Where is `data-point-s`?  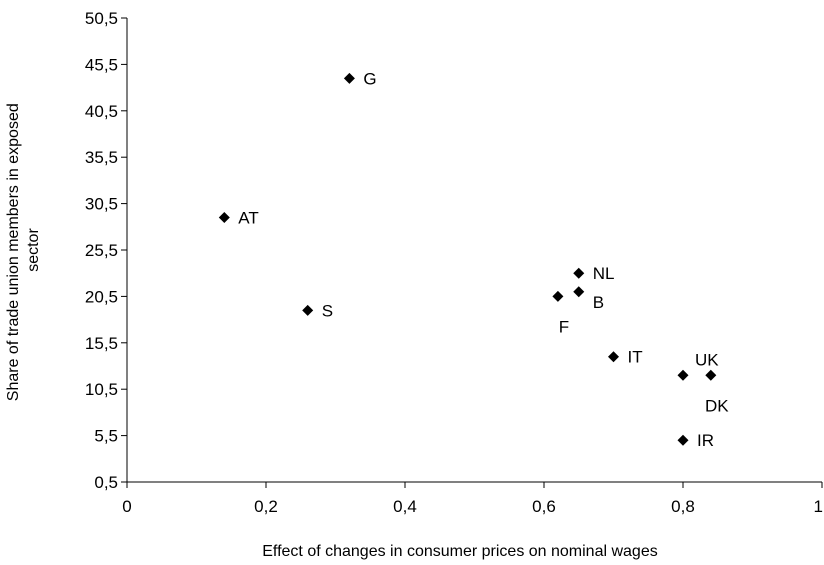
data-point-s is located at coordinates (307, 310).